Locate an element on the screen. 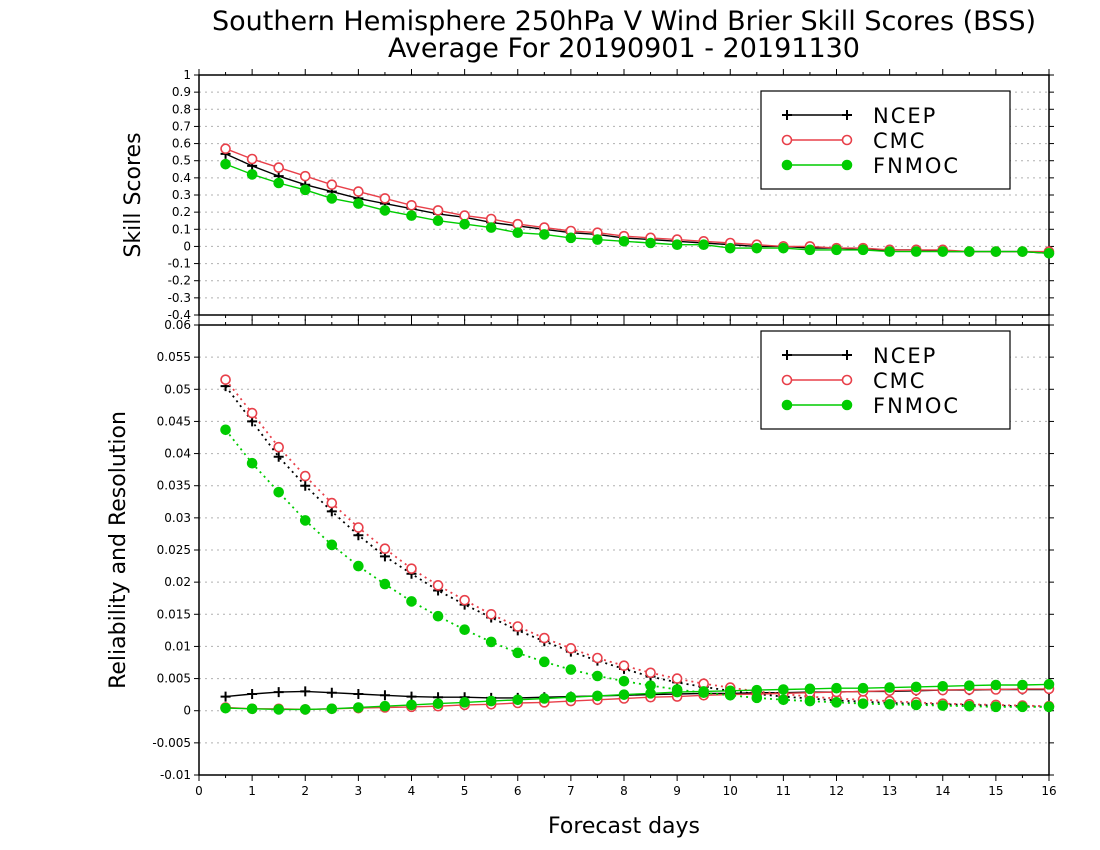 The image size is (1100, 850). y-tick-label: -0.005 is located at coordinates (171, 743).